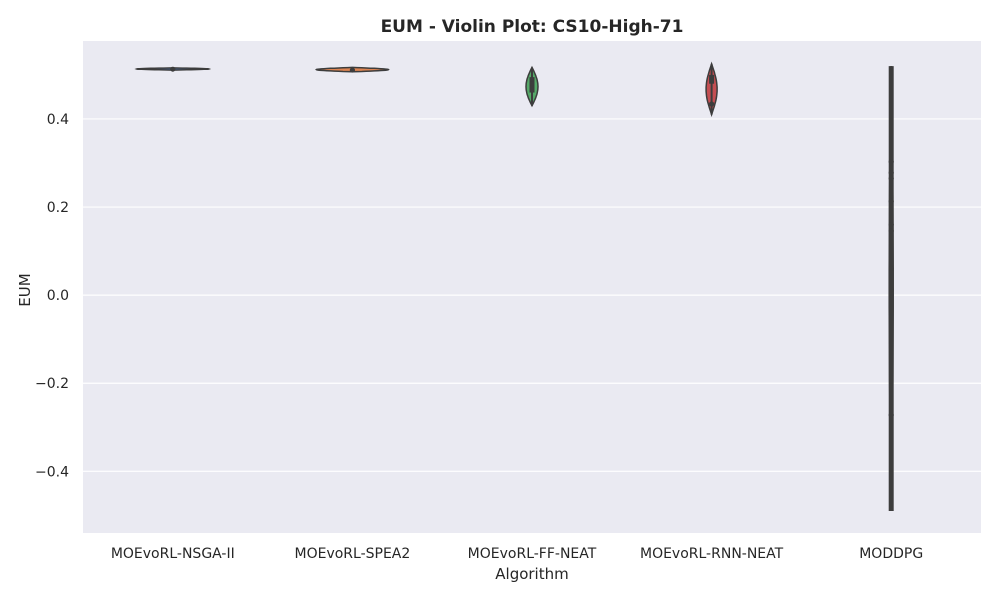 The image size is (1000, 600). I want to click on violin-moevorl-spea2, so click(352, 69).